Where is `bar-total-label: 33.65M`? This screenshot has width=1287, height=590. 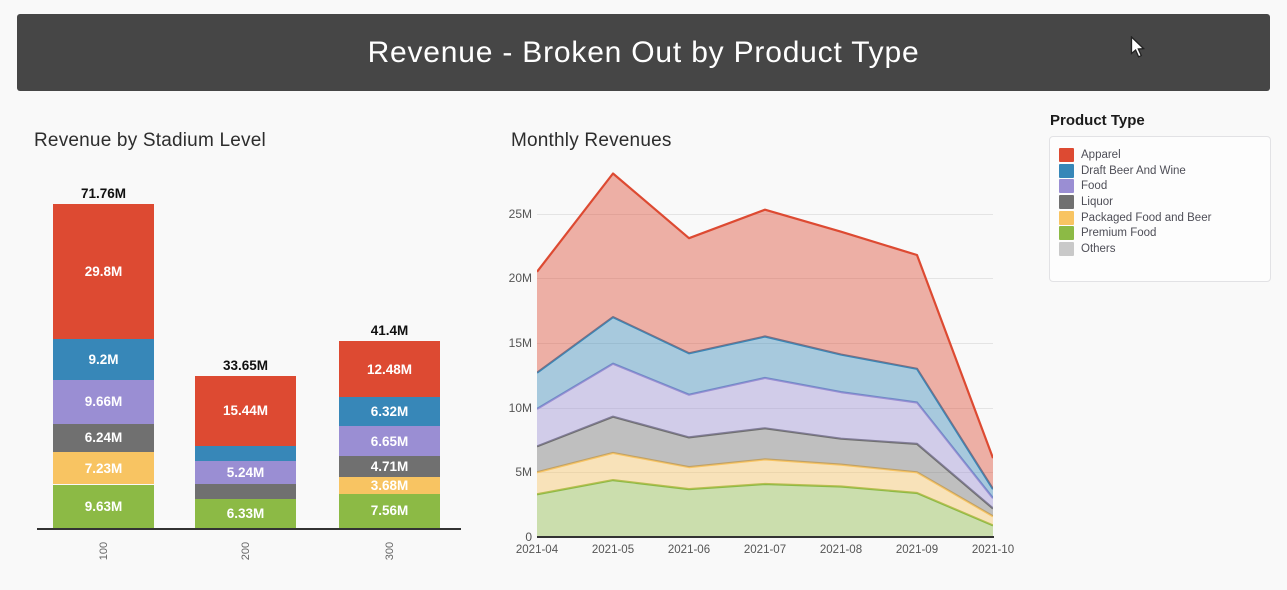 bar-total-label: 33.65M is located at coordinates (245, 366).